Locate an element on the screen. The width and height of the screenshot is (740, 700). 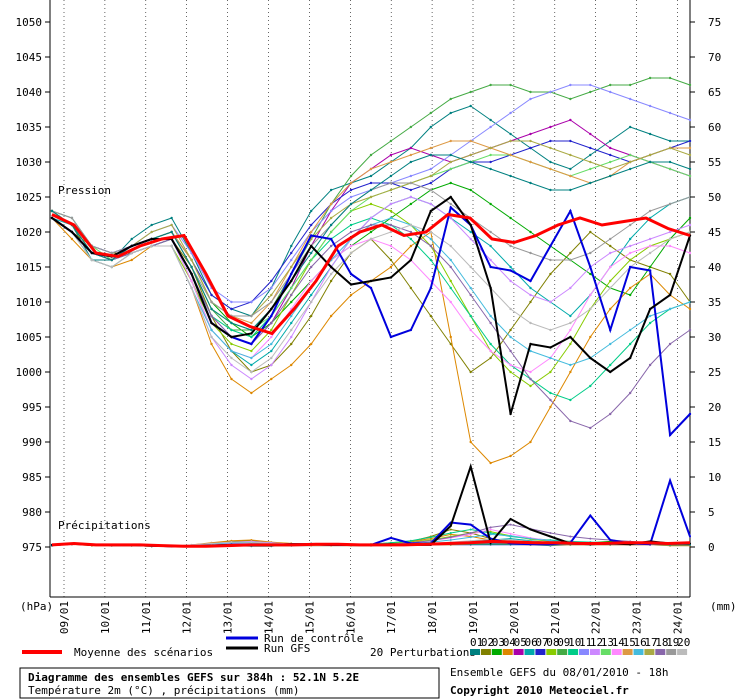
precip-line-mean is located at coordinates (371, 543).